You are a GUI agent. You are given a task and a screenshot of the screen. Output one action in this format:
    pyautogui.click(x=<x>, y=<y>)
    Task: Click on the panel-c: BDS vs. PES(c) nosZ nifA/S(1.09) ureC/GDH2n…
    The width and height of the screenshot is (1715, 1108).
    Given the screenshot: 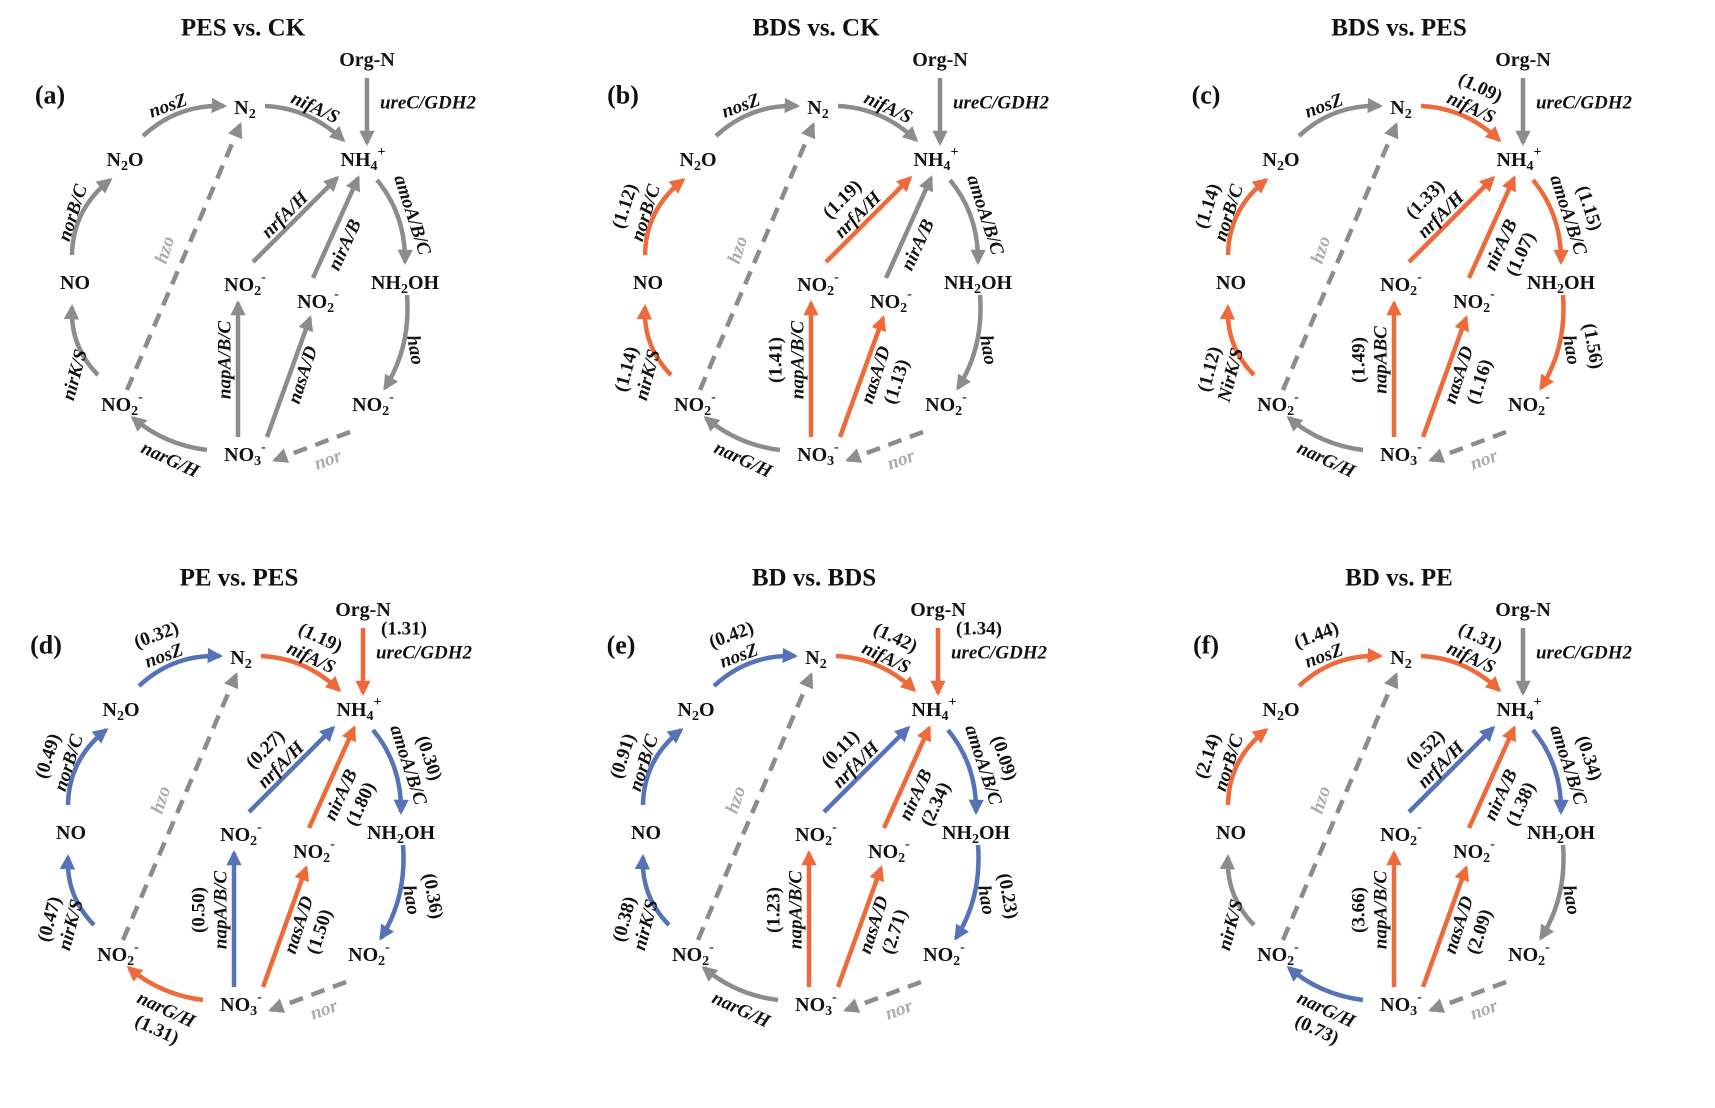 What is the action you would take?
    pyautogui.click(x=1412, y=249)
    